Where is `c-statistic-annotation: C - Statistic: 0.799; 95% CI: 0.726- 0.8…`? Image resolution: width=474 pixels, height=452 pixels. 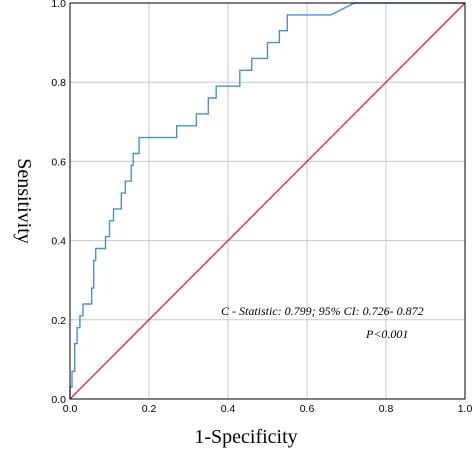
c-statistic-annotation: C - Statistic: 0.799; 95% CI: 0.726- 0.8… is located at coordinates (322, 311).